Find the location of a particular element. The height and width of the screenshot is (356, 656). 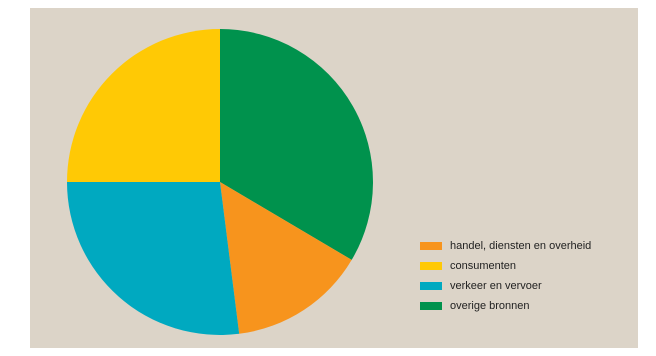

pie-slice-verkeer is located at coordinates (153, 258).